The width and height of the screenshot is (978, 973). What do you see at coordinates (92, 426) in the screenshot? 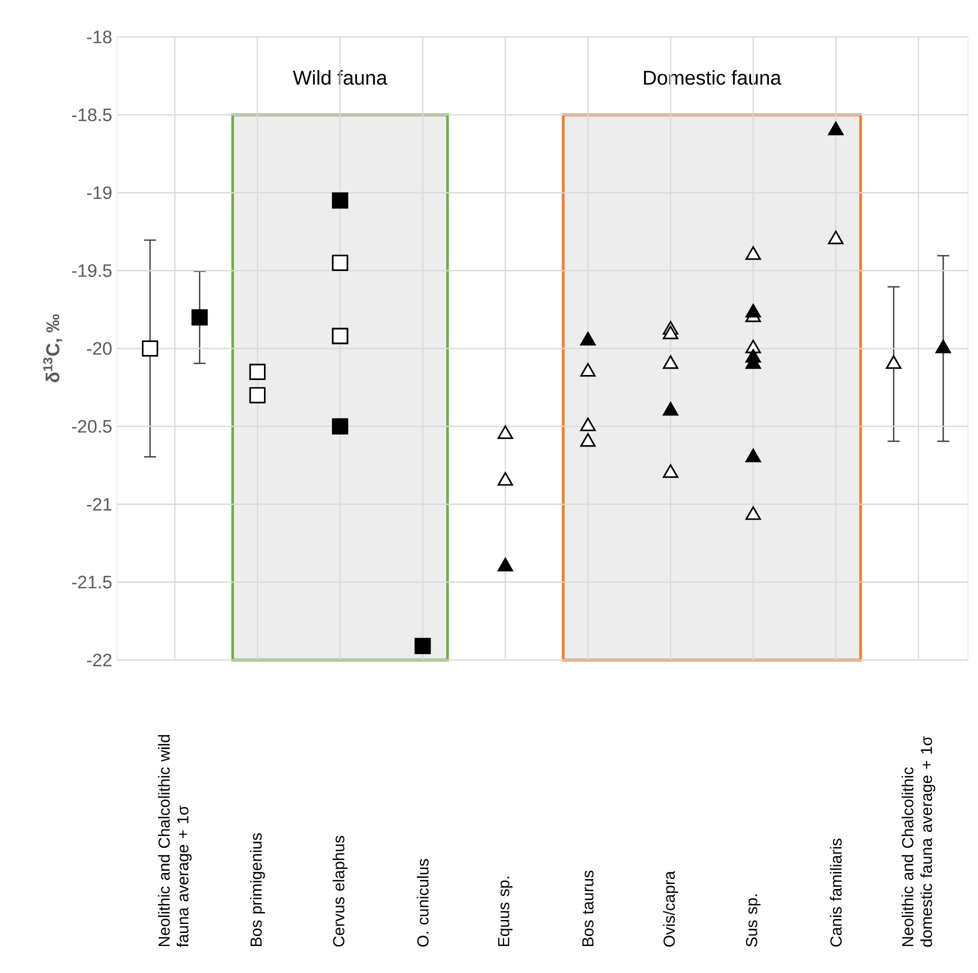
I see `y-tick-label: -20.5` at bounding box center [92, 426].